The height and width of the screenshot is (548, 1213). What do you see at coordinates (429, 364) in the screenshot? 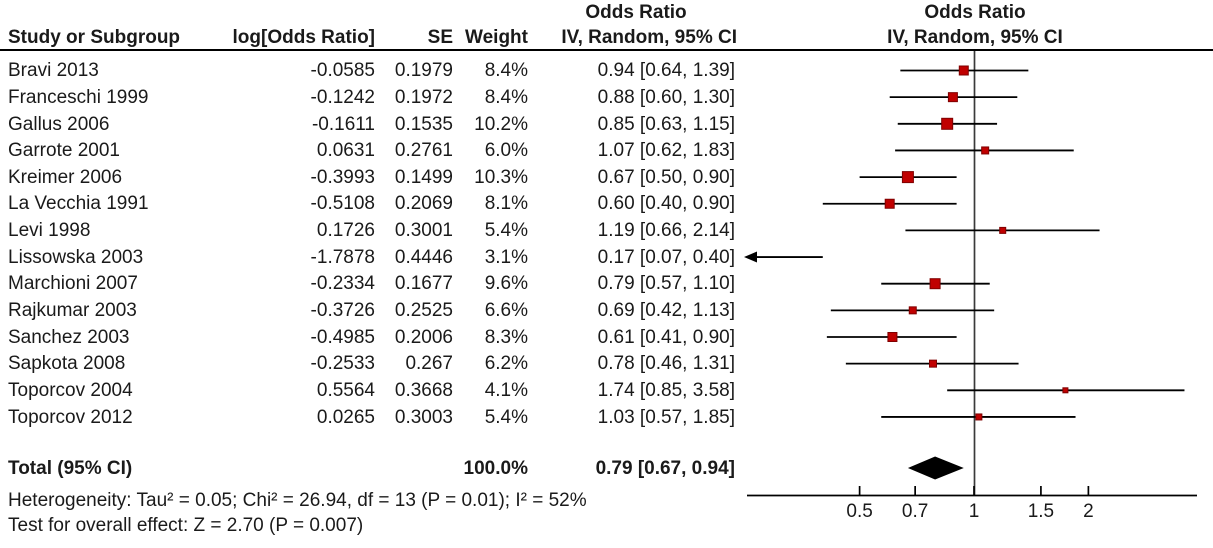
I see `se-cell: 0.267` at bounding box center [429, 364].